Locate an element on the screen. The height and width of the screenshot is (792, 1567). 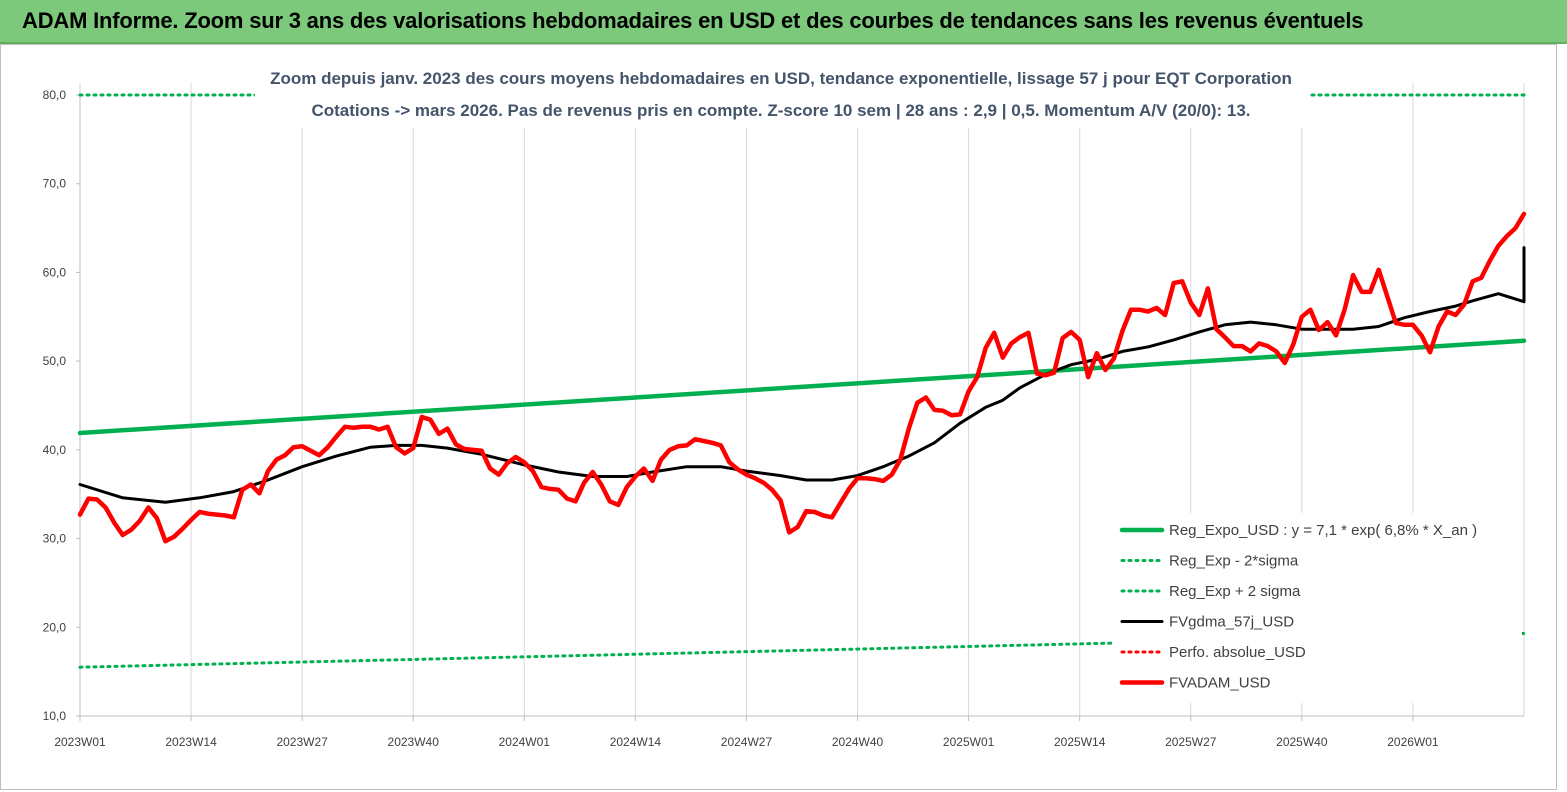
subtitle-box is located at coordinates (782, 94).